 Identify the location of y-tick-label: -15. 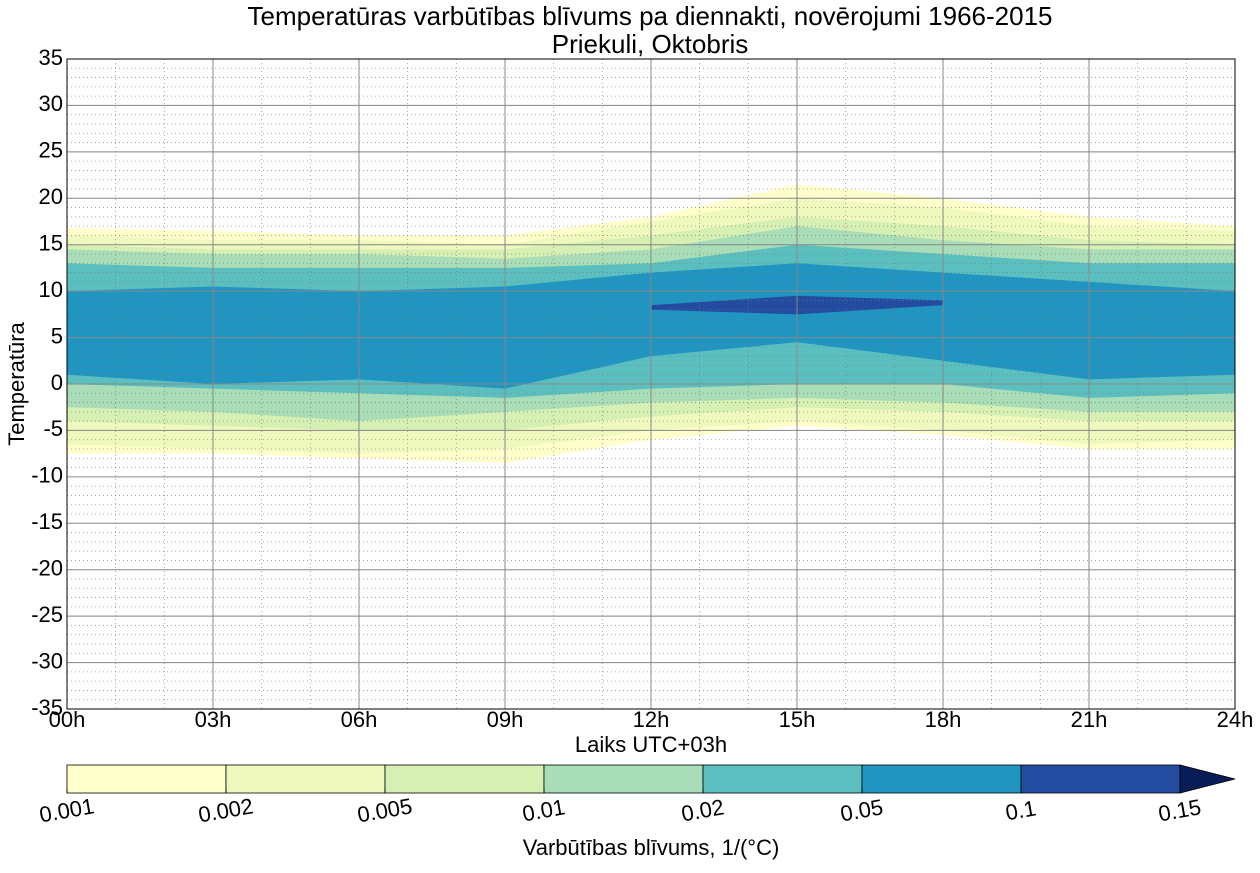
(47, 521).